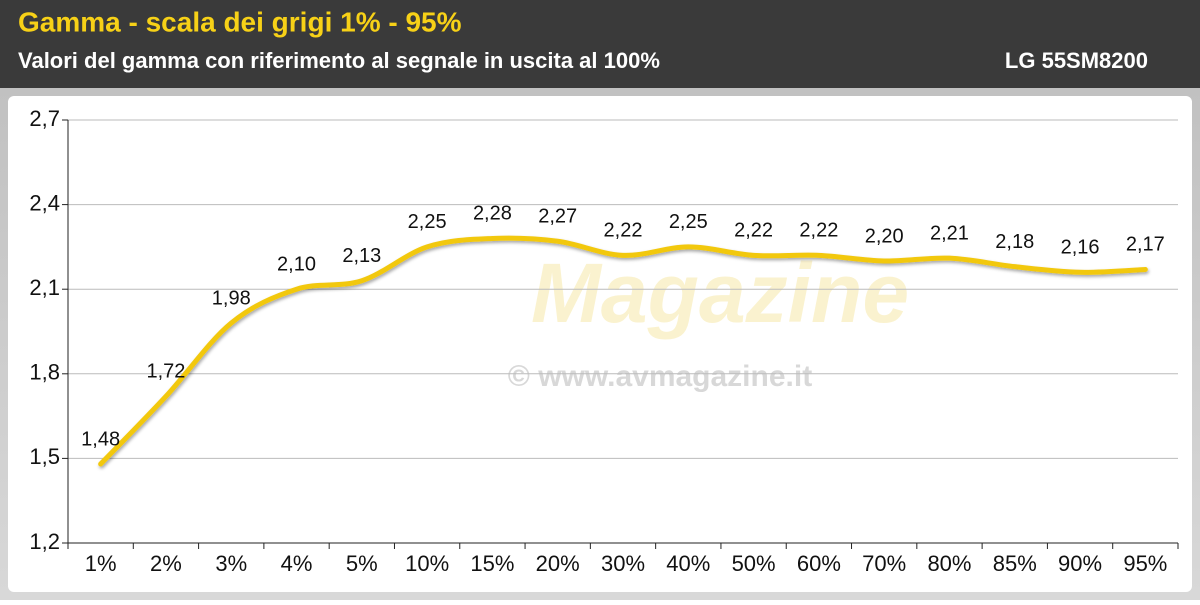 The width and height of the screenshot is (1200, 605). Describe the element at coordinates (44, 287) in the screenshot. I see `y-tick-label: 2,1` at that location.